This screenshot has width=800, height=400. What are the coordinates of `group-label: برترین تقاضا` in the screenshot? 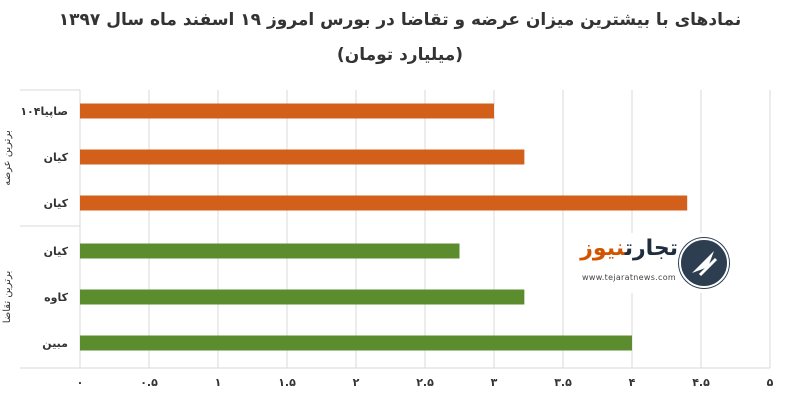 It's located at (7, 297).